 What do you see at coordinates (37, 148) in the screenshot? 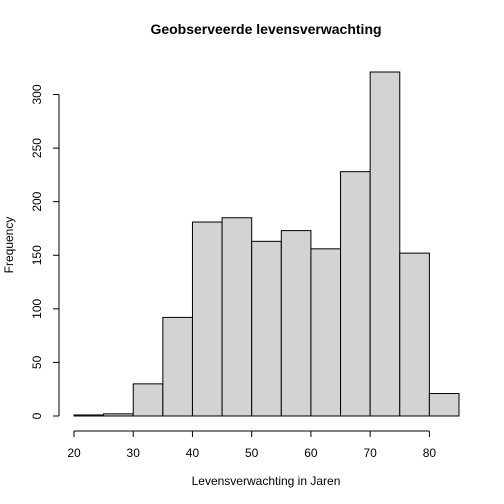
I see `y-tick-label: 250` at bounding box center [37, 148].